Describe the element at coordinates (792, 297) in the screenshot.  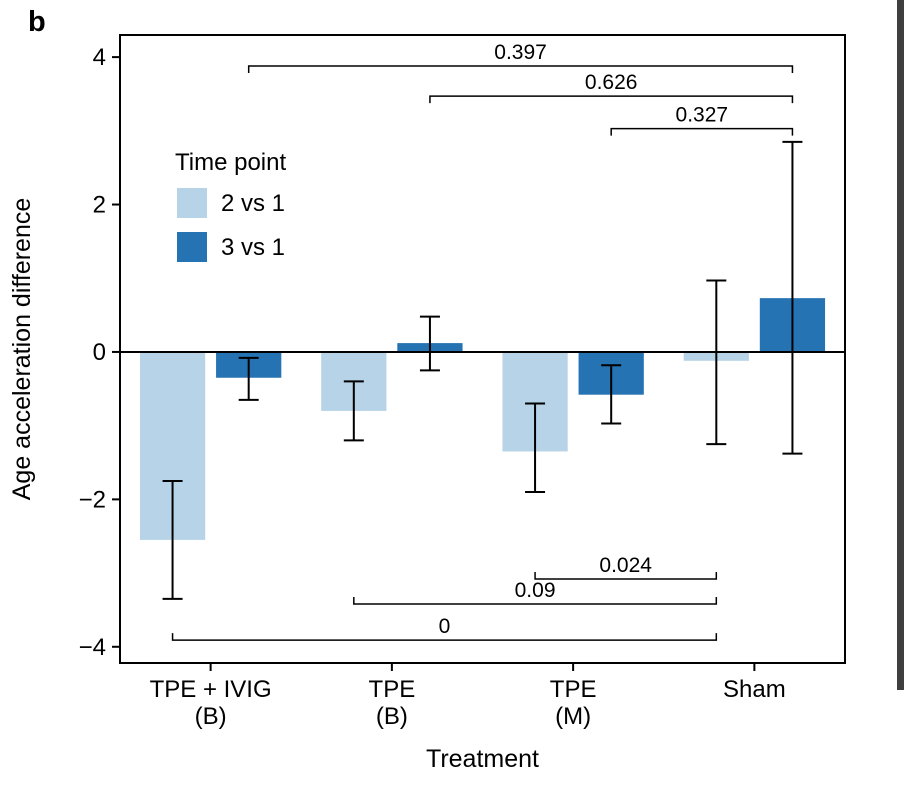
I see `errorbar-3vs1-cat3` at that location.